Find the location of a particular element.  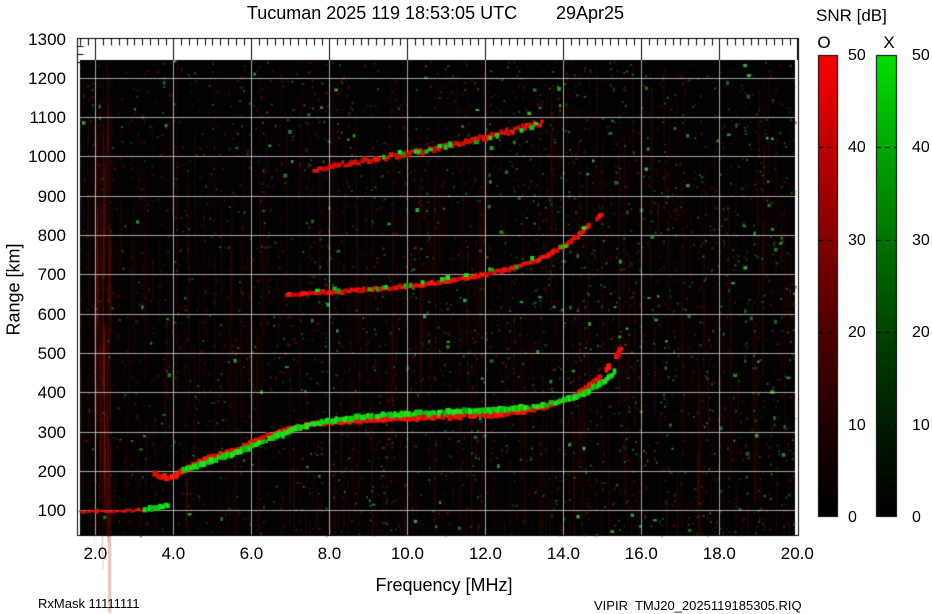

y-axis-tick-label: 600 is located at coordinates (51, 314).